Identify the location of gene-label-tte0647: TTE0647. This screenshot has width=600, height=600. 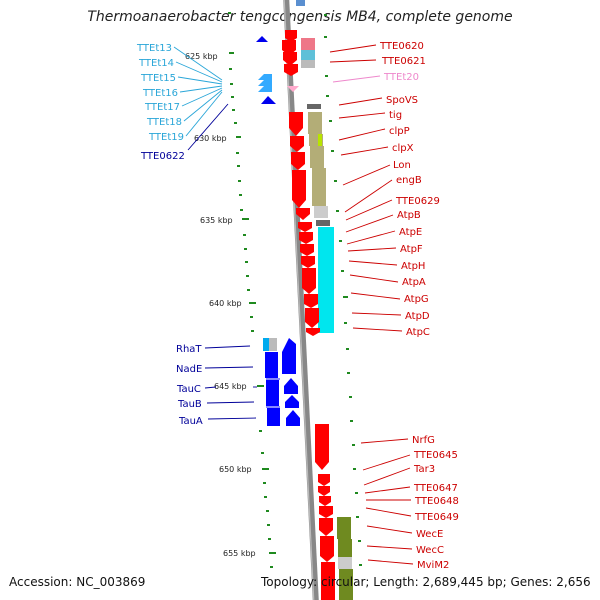
(435, 488).